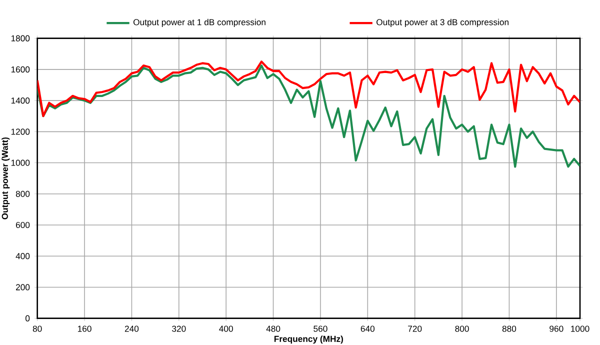  I want to click on x-tick-label: 960, so click(557, 329).